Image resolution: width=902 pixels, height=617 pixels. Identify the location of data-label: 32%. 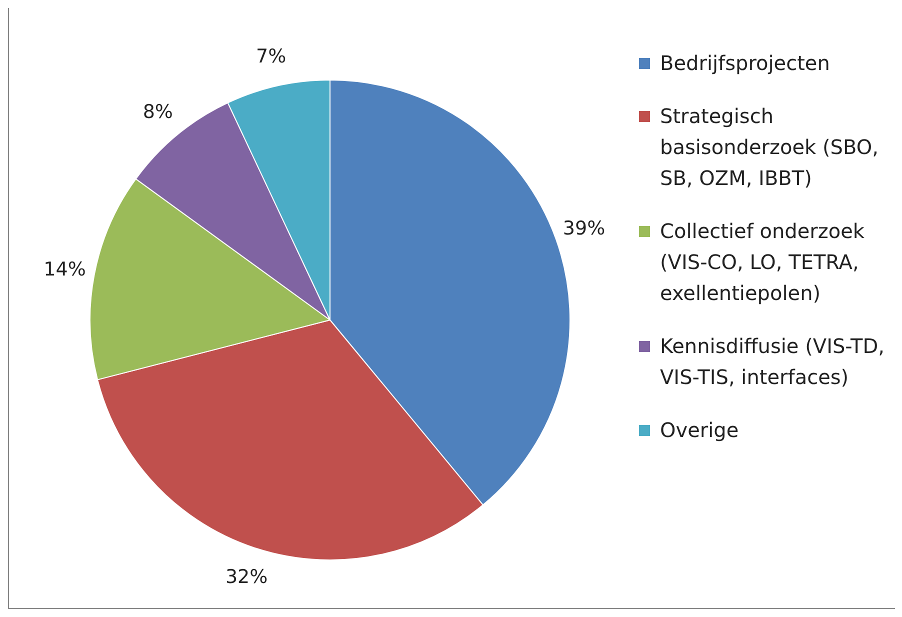
(246, 577).